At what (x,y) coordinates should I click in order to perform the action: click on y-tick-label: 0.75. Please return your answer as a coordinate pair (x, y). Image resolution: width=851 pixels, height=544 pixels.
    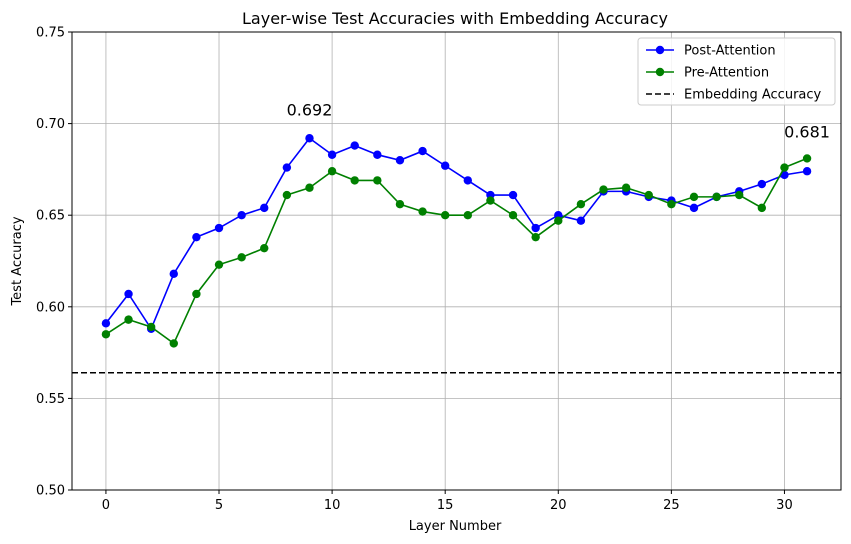
    Looking at the image, I should click on (50, 33).